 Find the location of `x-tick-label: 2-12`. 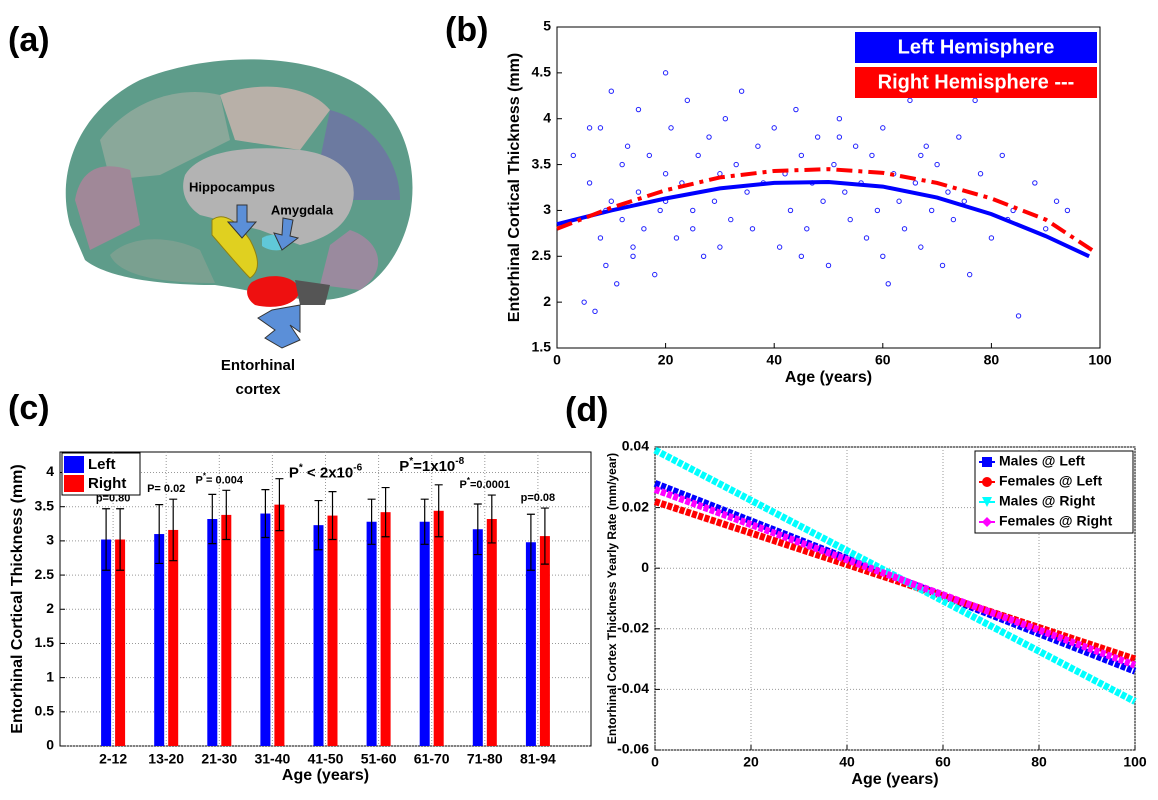

x-tick-label: 2-12 is located at coordinates (113, 759).